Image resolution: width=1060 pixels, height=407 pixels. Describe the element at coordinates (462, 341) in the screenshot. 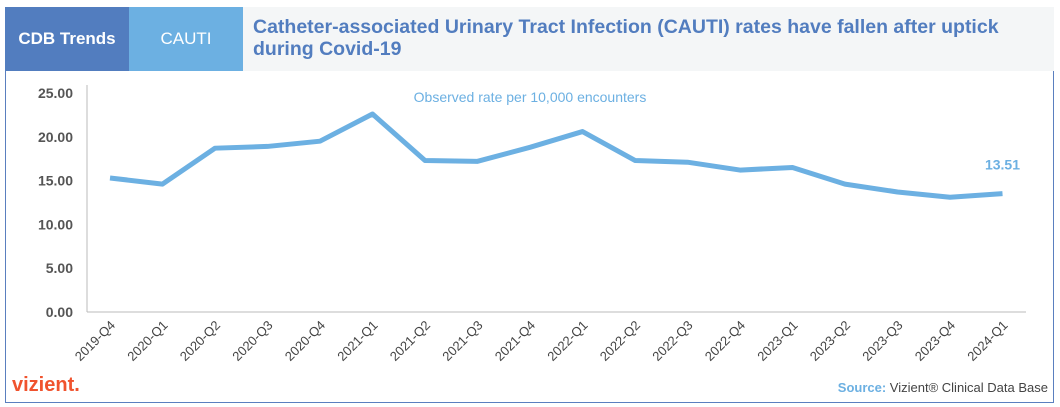

I see `x-tick-label: 2021-Q3` at that location.